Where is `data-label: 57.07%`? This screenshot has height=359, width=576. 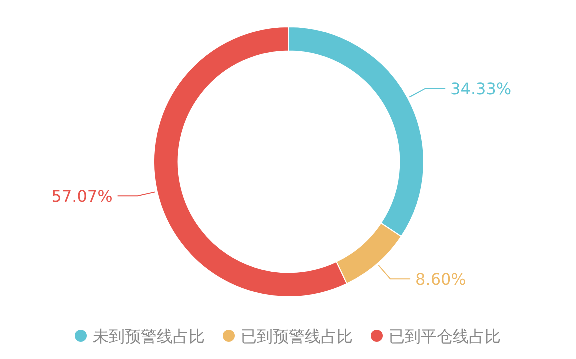 data-label: 57.07% is located at coordinates (82, 196).